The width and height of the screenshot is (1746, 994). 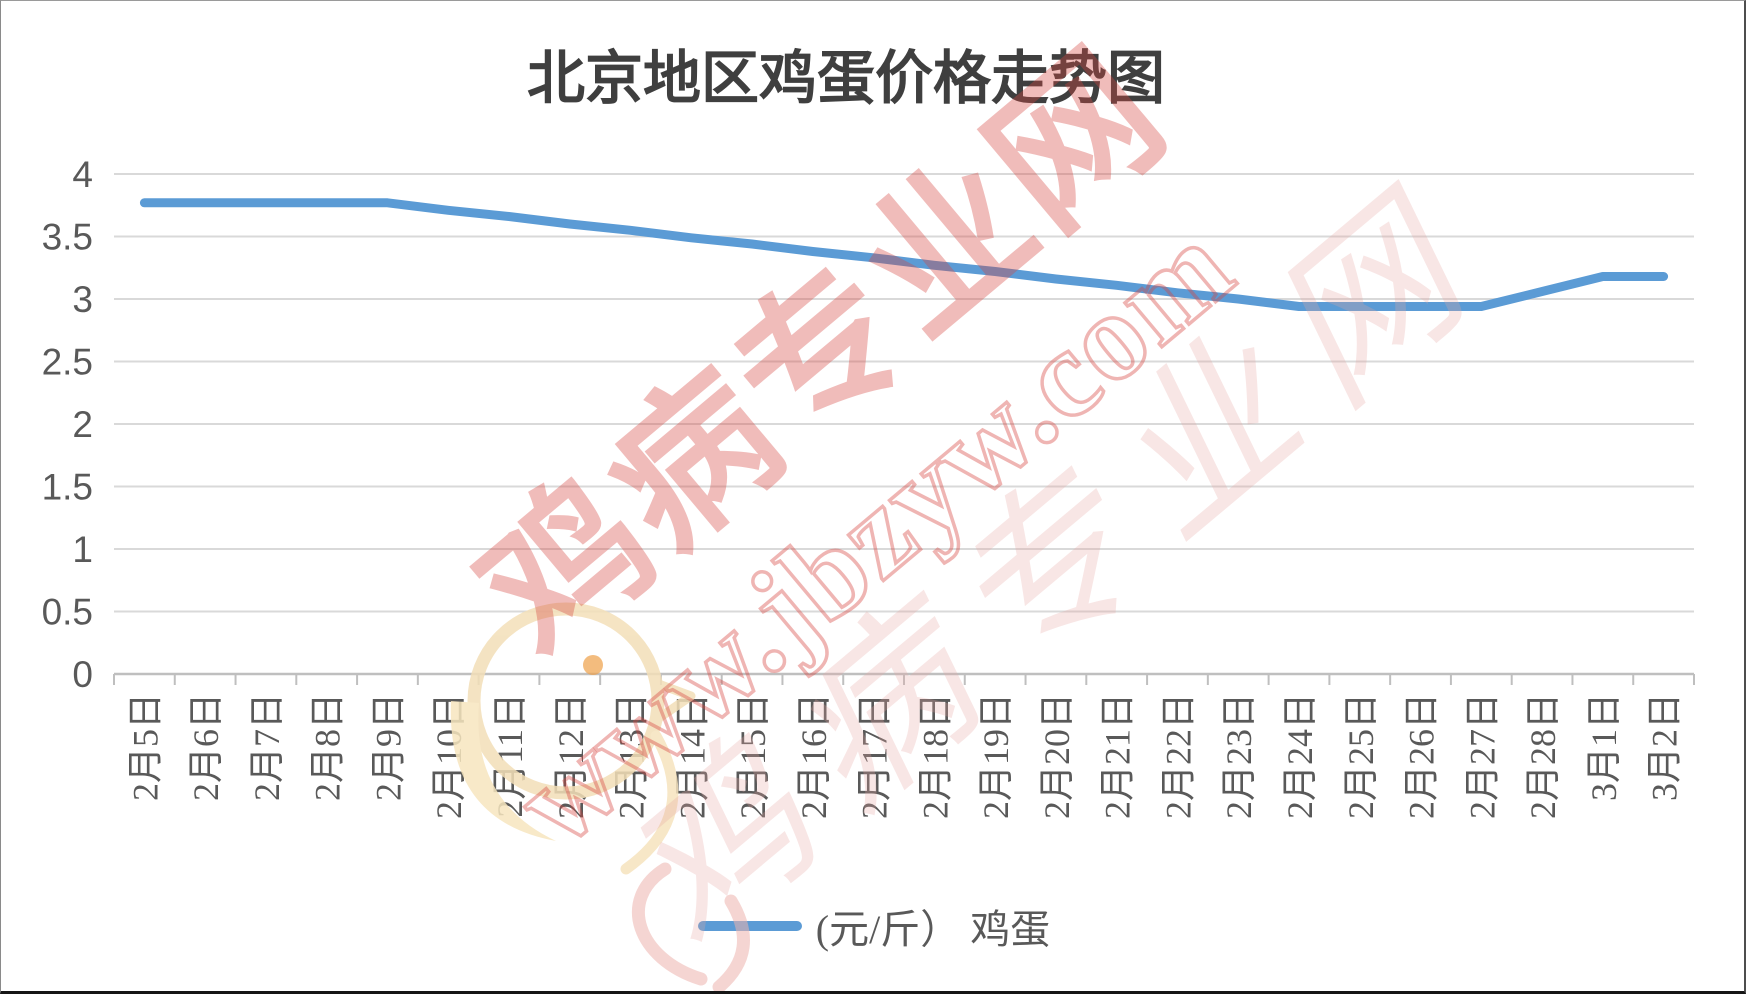 What do you see at coordinates (82, 174) in the screenshot?
I see `svg-text: 4` at bounding box center [82, 174].